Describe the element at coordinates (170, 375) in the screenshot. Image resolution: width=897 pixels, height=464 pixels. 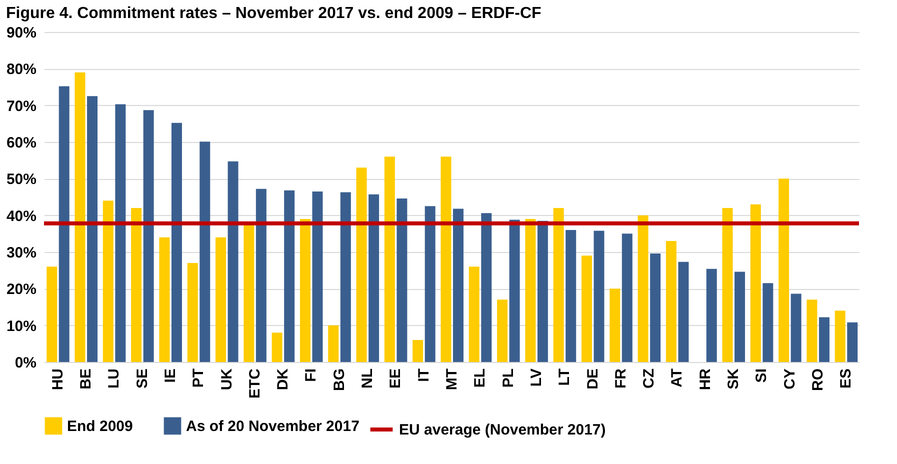
I see `x-tick-label: IE` at that location.